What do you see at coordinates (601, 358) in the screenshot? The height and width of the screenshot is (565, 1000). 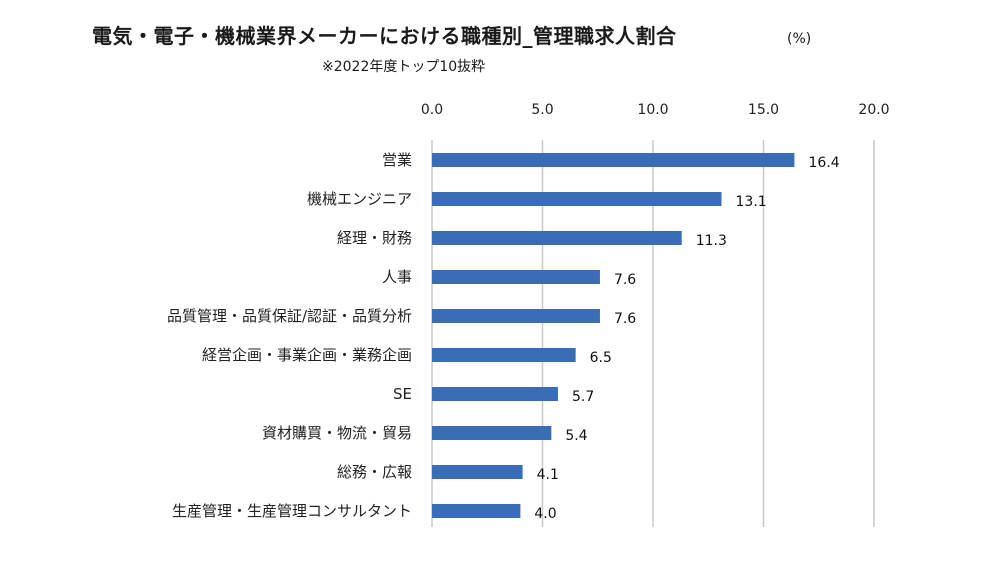 I see `data-label: 6.5` at bounding box center [601, 358].